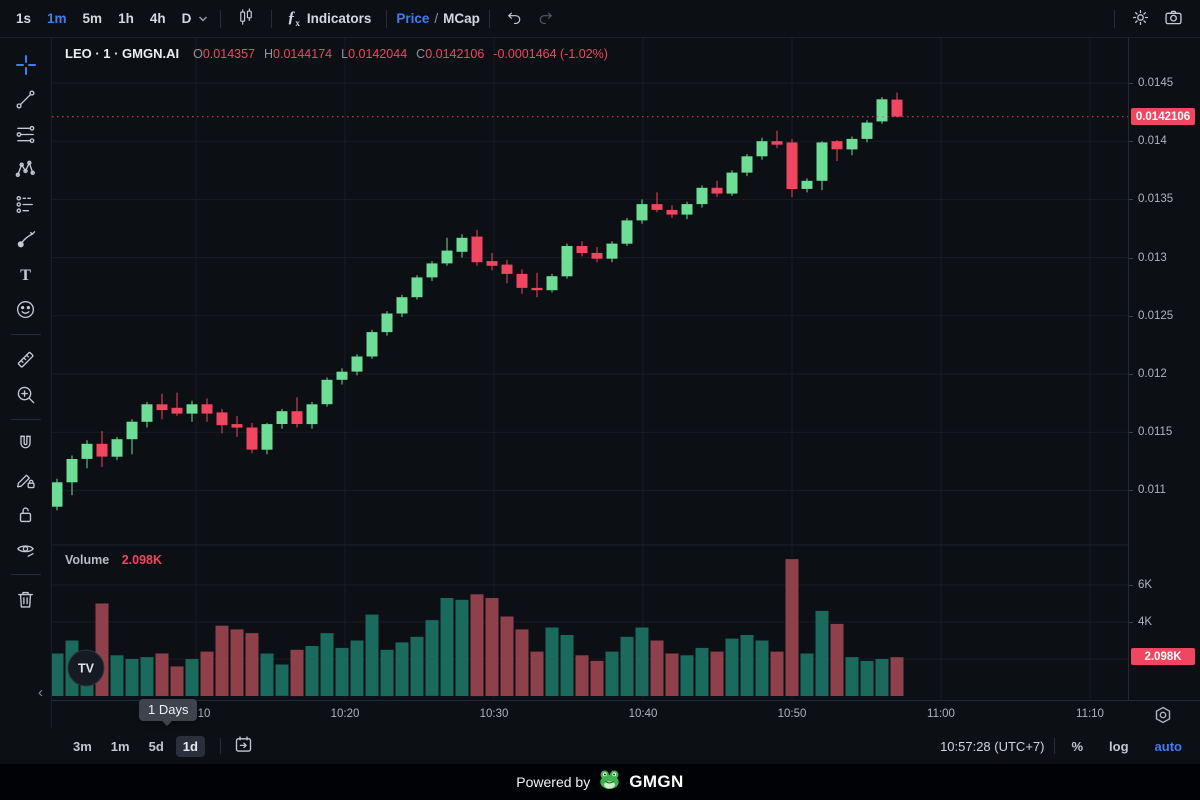 This screenshot has height=800, width=1200. Describe the element at coordinates (26, 359) in the screenshot. I see `ruler-icon` at that location.